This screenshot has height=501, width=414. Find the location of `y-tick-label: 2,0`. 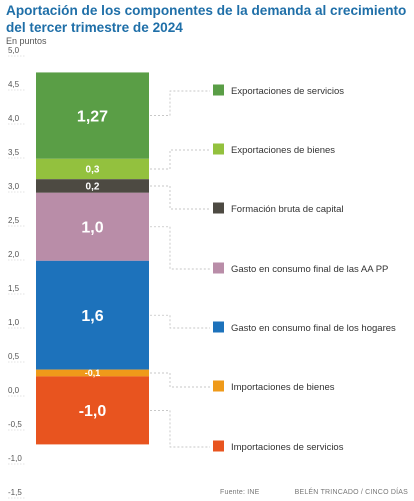

y-tick-label: 2,0 is located at coordinates (14, 254).